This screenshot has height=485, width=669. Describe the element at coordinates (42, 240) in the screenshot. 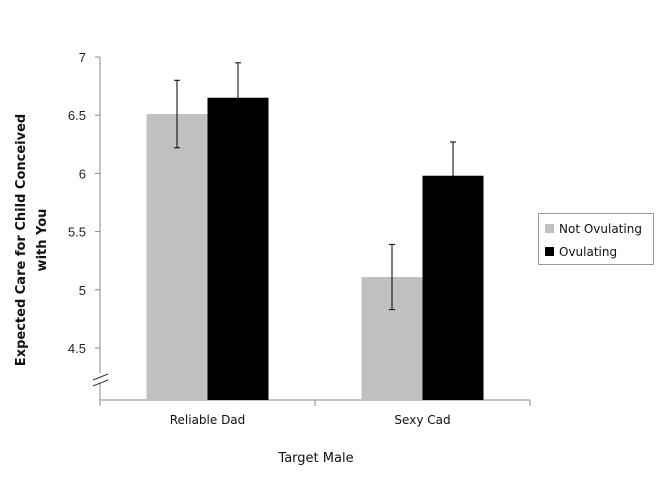

I see `y-axis-title-line-2: with You` at that location.